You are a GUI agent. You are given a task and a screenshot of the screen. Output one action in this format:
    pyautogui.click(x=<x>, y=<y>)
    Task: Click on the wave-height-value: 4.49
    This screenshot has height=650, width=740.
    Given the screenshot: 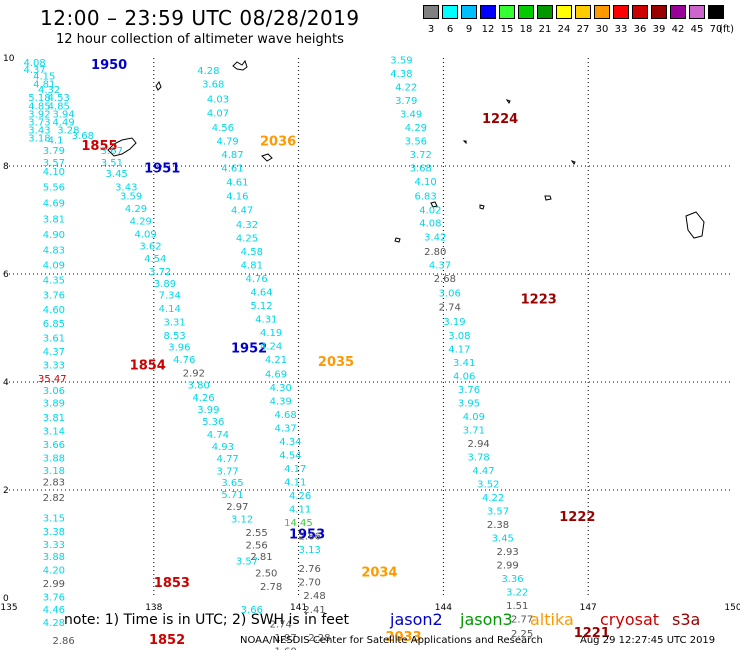 What is the action you would take?
    pyautogui.click(x=63, y=123)
    